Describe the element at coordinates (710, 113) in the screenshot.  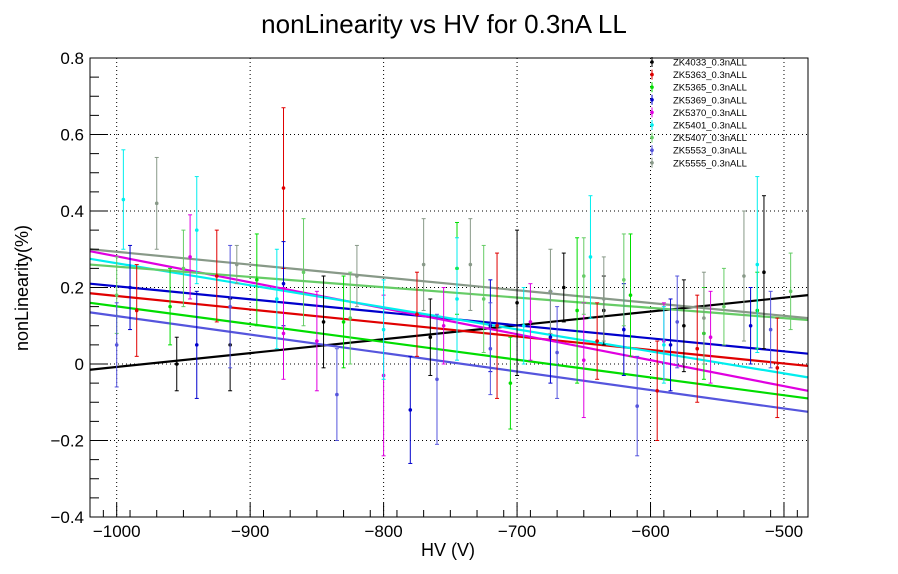
I see `legend-label: ZK5370_0.3nALL` at that location.